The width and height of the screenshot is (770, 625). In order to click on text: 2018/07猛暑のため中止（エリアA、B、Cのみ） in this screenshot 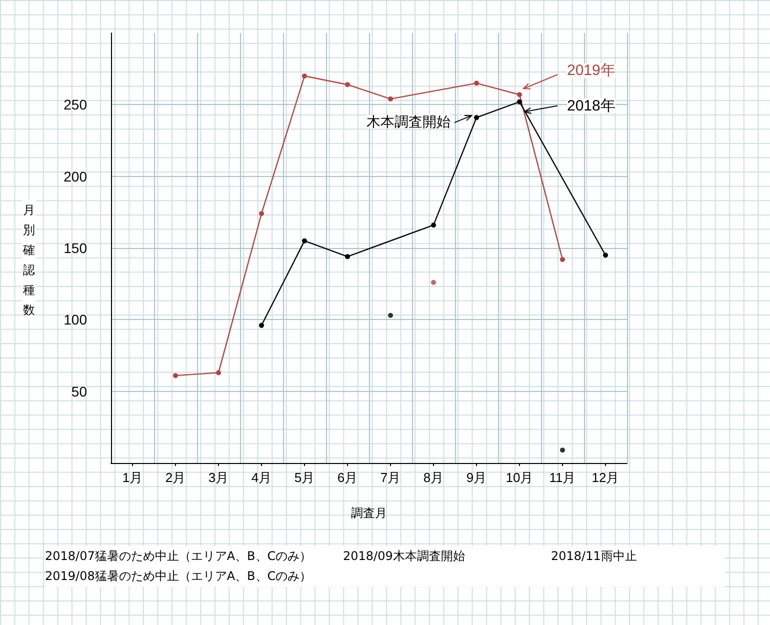, I will do `click(179, 556)`.